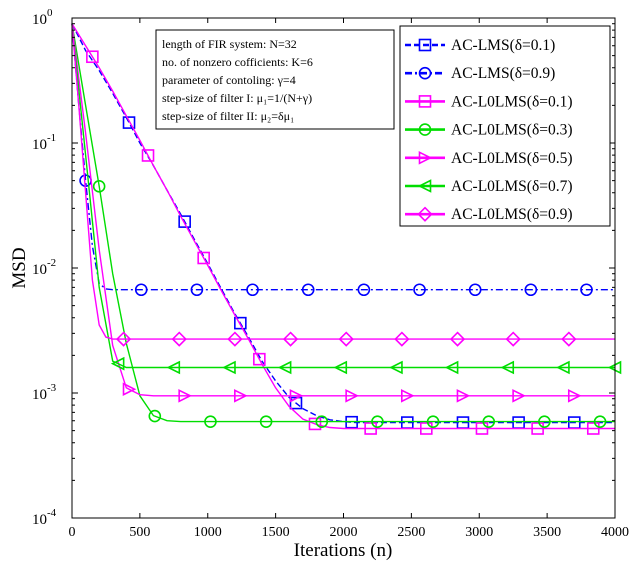  What do you see at coordinates (44, 517) in the screenshot?
I see `y-tick-label: 10⁻⁴` at bounding box center [44, 517].